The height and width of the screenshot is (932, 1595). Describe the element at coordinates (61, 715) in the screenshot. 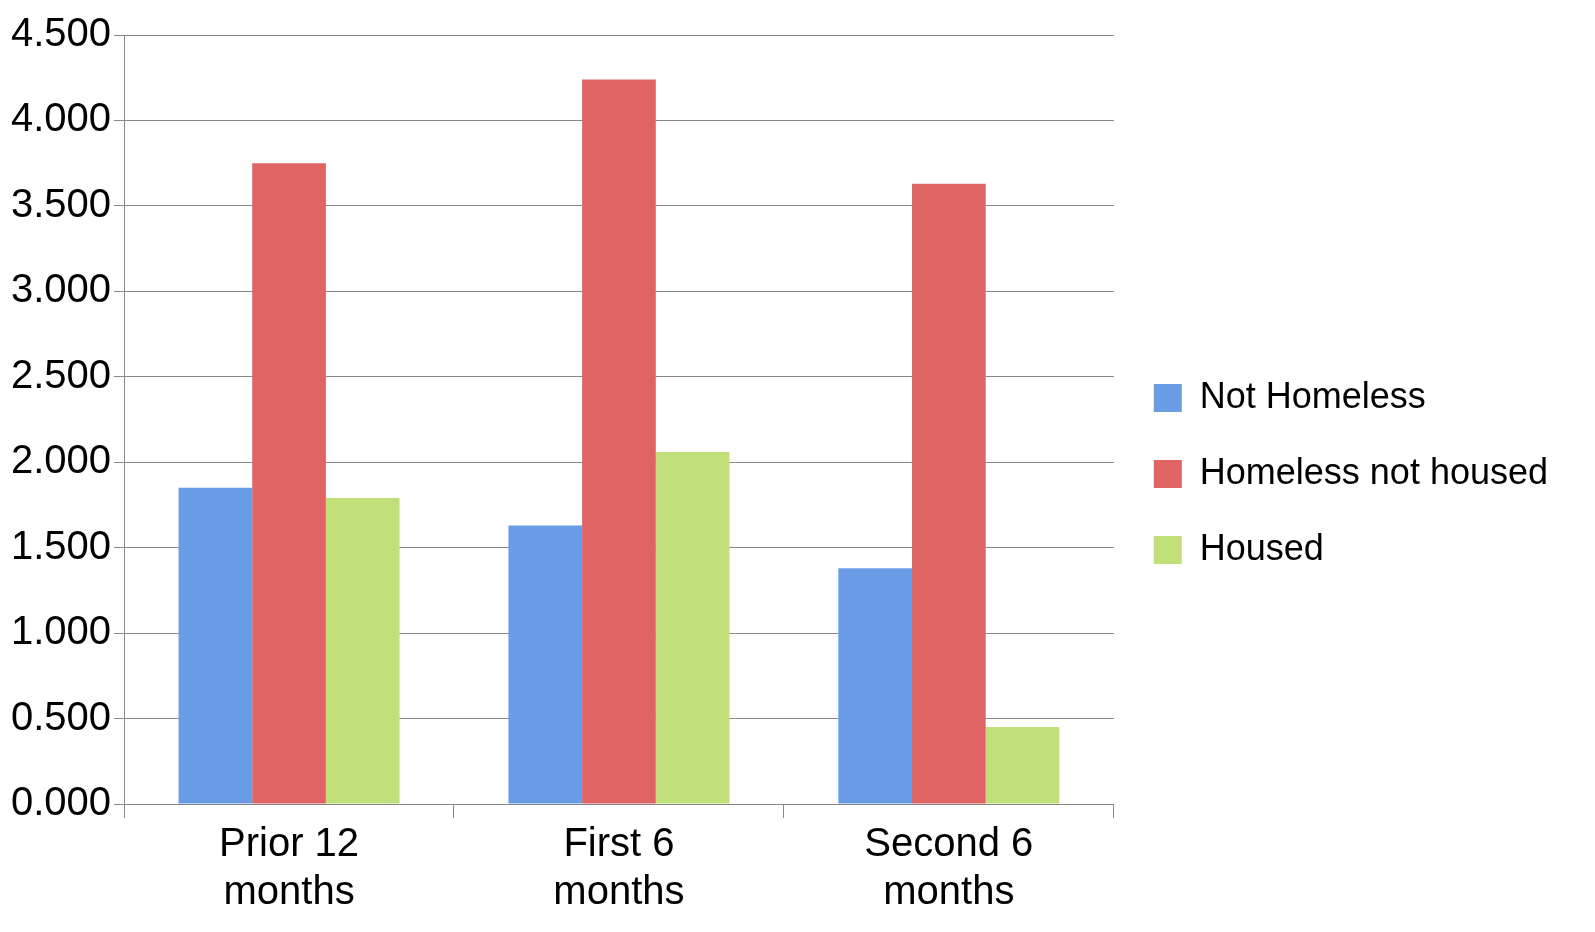

I see `y-tick-label: 0.500` at that location.